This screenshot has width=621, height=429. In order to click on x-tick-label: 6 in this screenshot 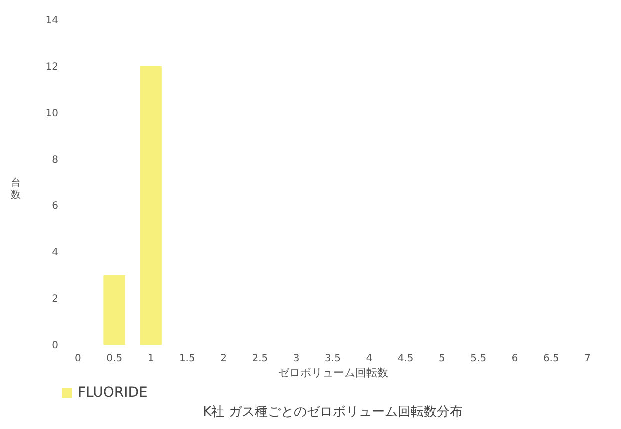, I will do `click(515, 359)`.